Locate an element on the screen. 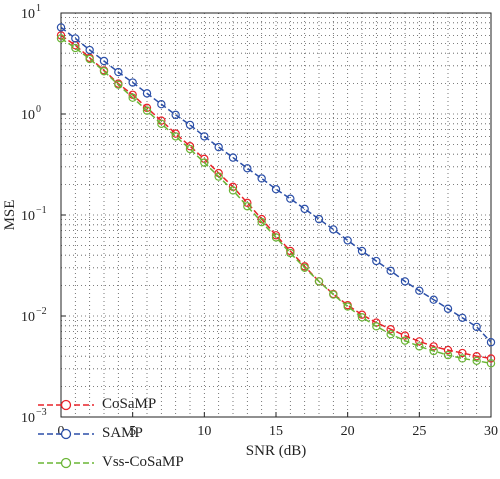 This screenshot has height=479, width=500. x-axis-label: SNR (dB) is located at coordinates (276, 451).